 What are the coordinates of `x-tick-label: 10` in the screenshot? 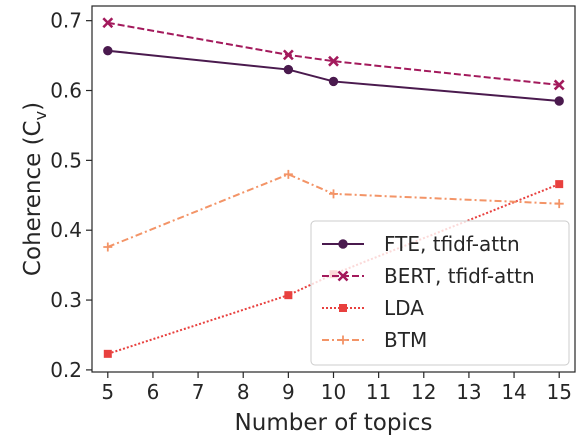 It's located at (333, 392).